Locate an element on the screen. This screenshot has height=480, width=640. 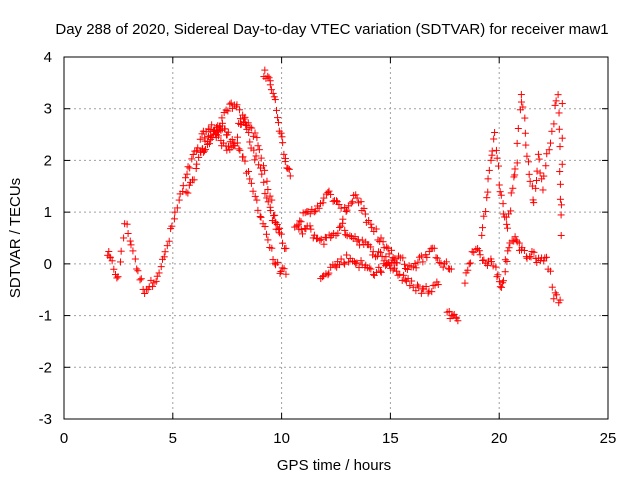
y-tick-label: 0 is located at coordinates (48, 264).